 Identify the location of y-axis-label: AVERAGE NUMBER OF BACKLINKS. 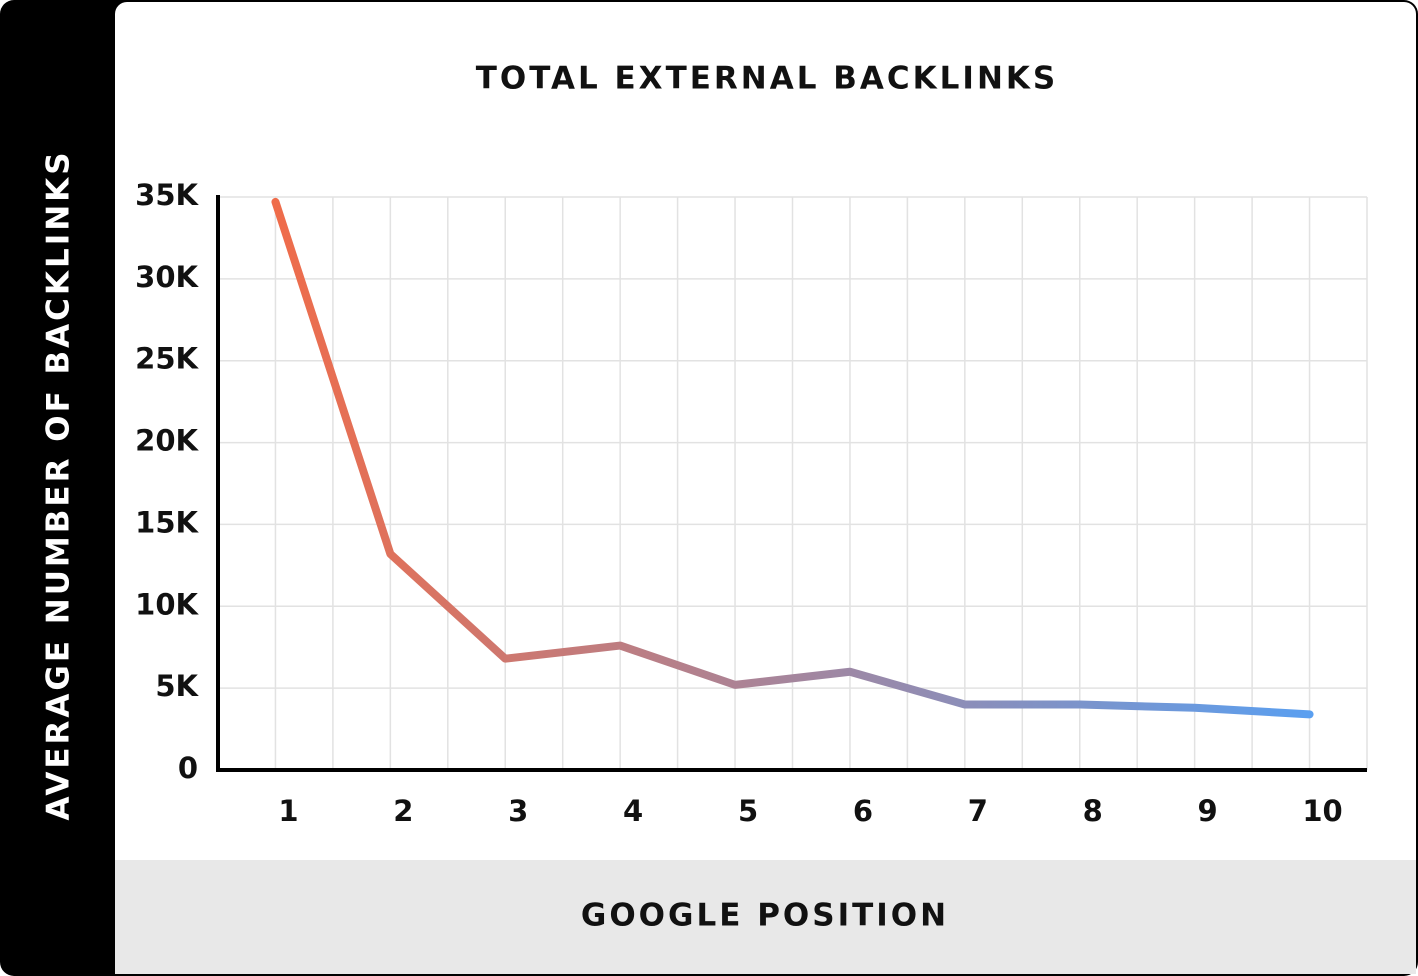
(59, 484).